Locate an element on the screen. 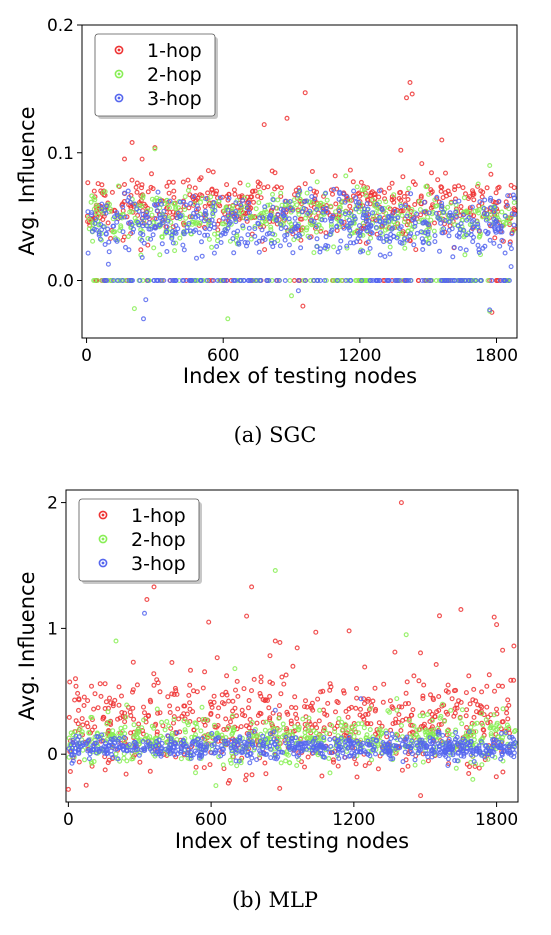 The image size is (551, 935). legend-label-sgc-3-hop: 3-hop is located at coordinates (174, 99).